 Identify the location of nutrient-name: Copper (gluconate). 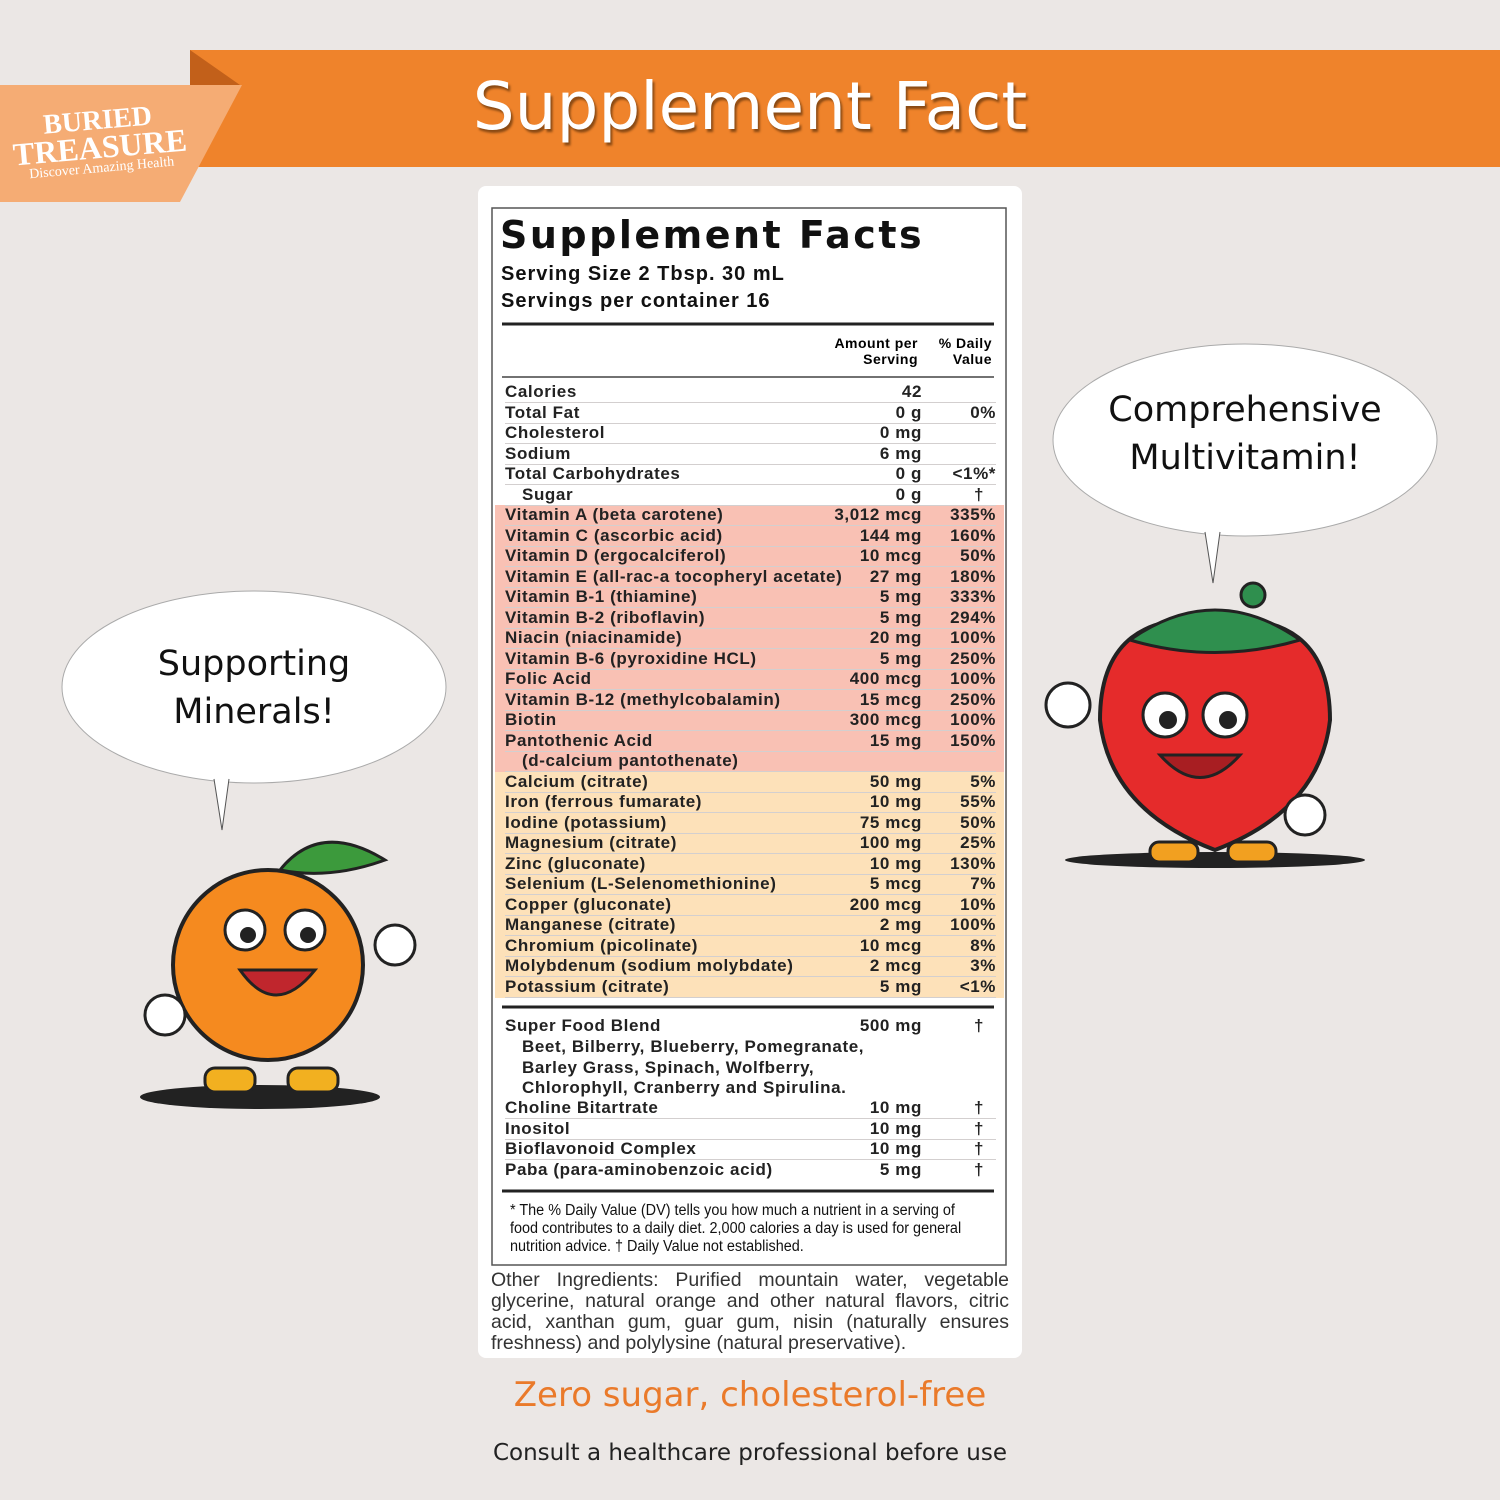
(588, 904).